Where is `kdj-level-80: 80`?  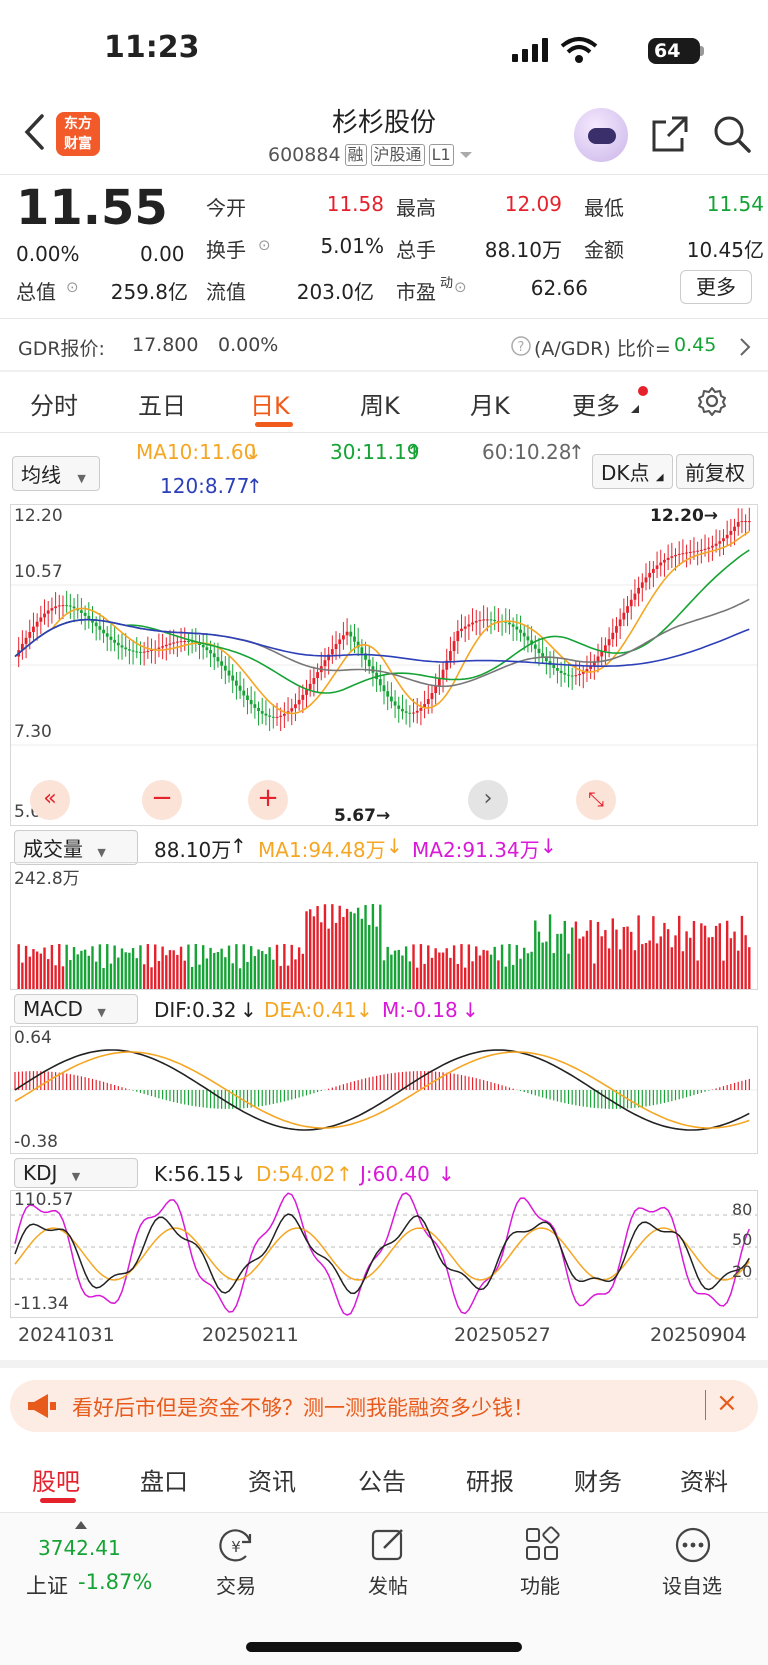
kdj-level-80: 80 is located at coordinates (742, 1209).